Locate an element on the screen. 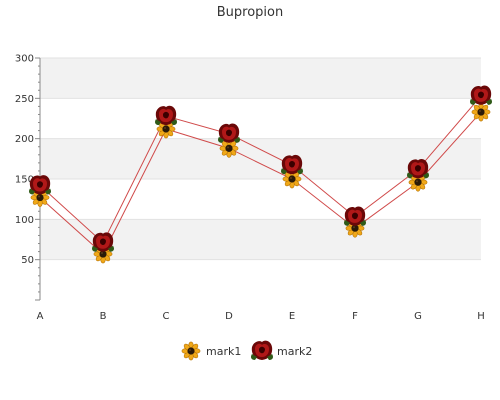  legend: mark1 mark2 is located at coordinates (246, 350).